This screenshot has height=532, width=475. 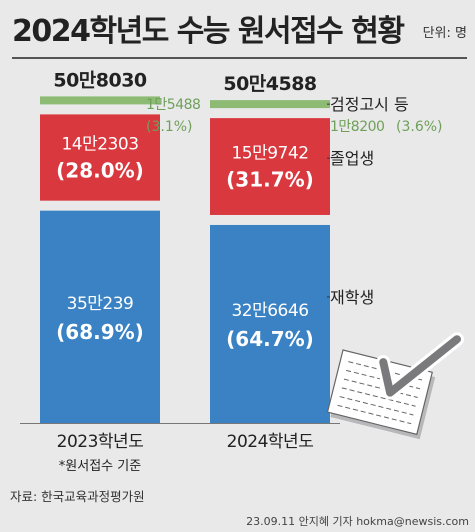 What do you see at coordinates (239, 58) in the screenshot?
I see `title-divider` at bounding box center [239, 58].